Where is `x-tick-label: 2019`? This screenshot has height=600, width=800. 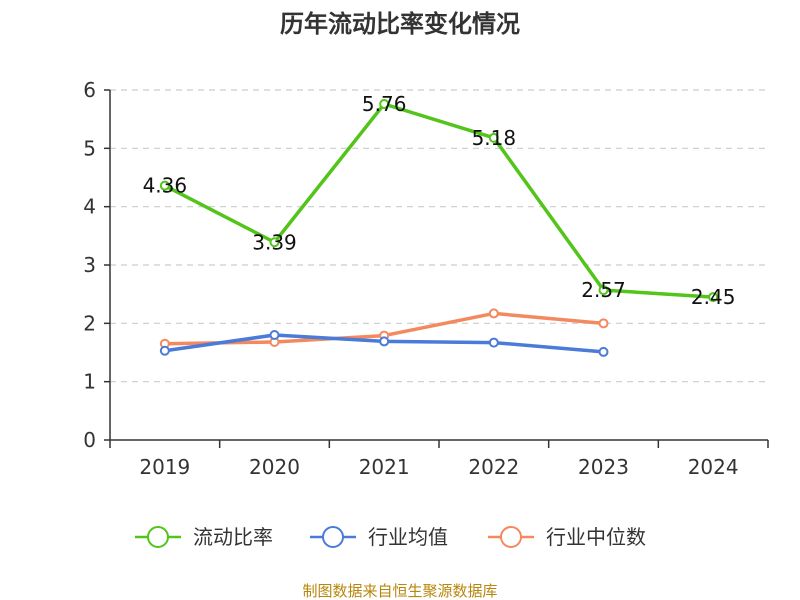 x-tick-label: 2019 is located at coordinates (164, 467).